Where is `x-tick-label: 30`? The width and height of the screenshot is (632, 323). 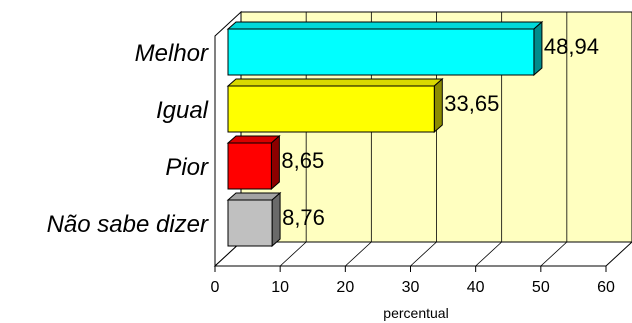 x-tick-label: 30 is located at coordinates (411, 287).